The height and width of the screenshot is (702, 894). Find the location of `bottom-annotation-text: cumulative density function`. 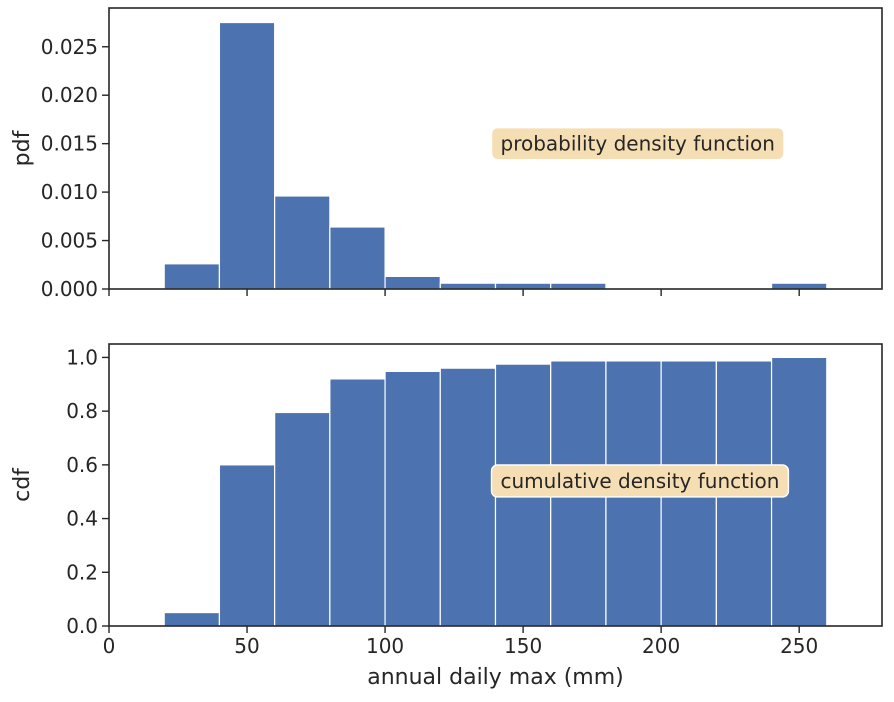

bottom-annotation-text: cumulative density function is located at coordinates (640, 481).